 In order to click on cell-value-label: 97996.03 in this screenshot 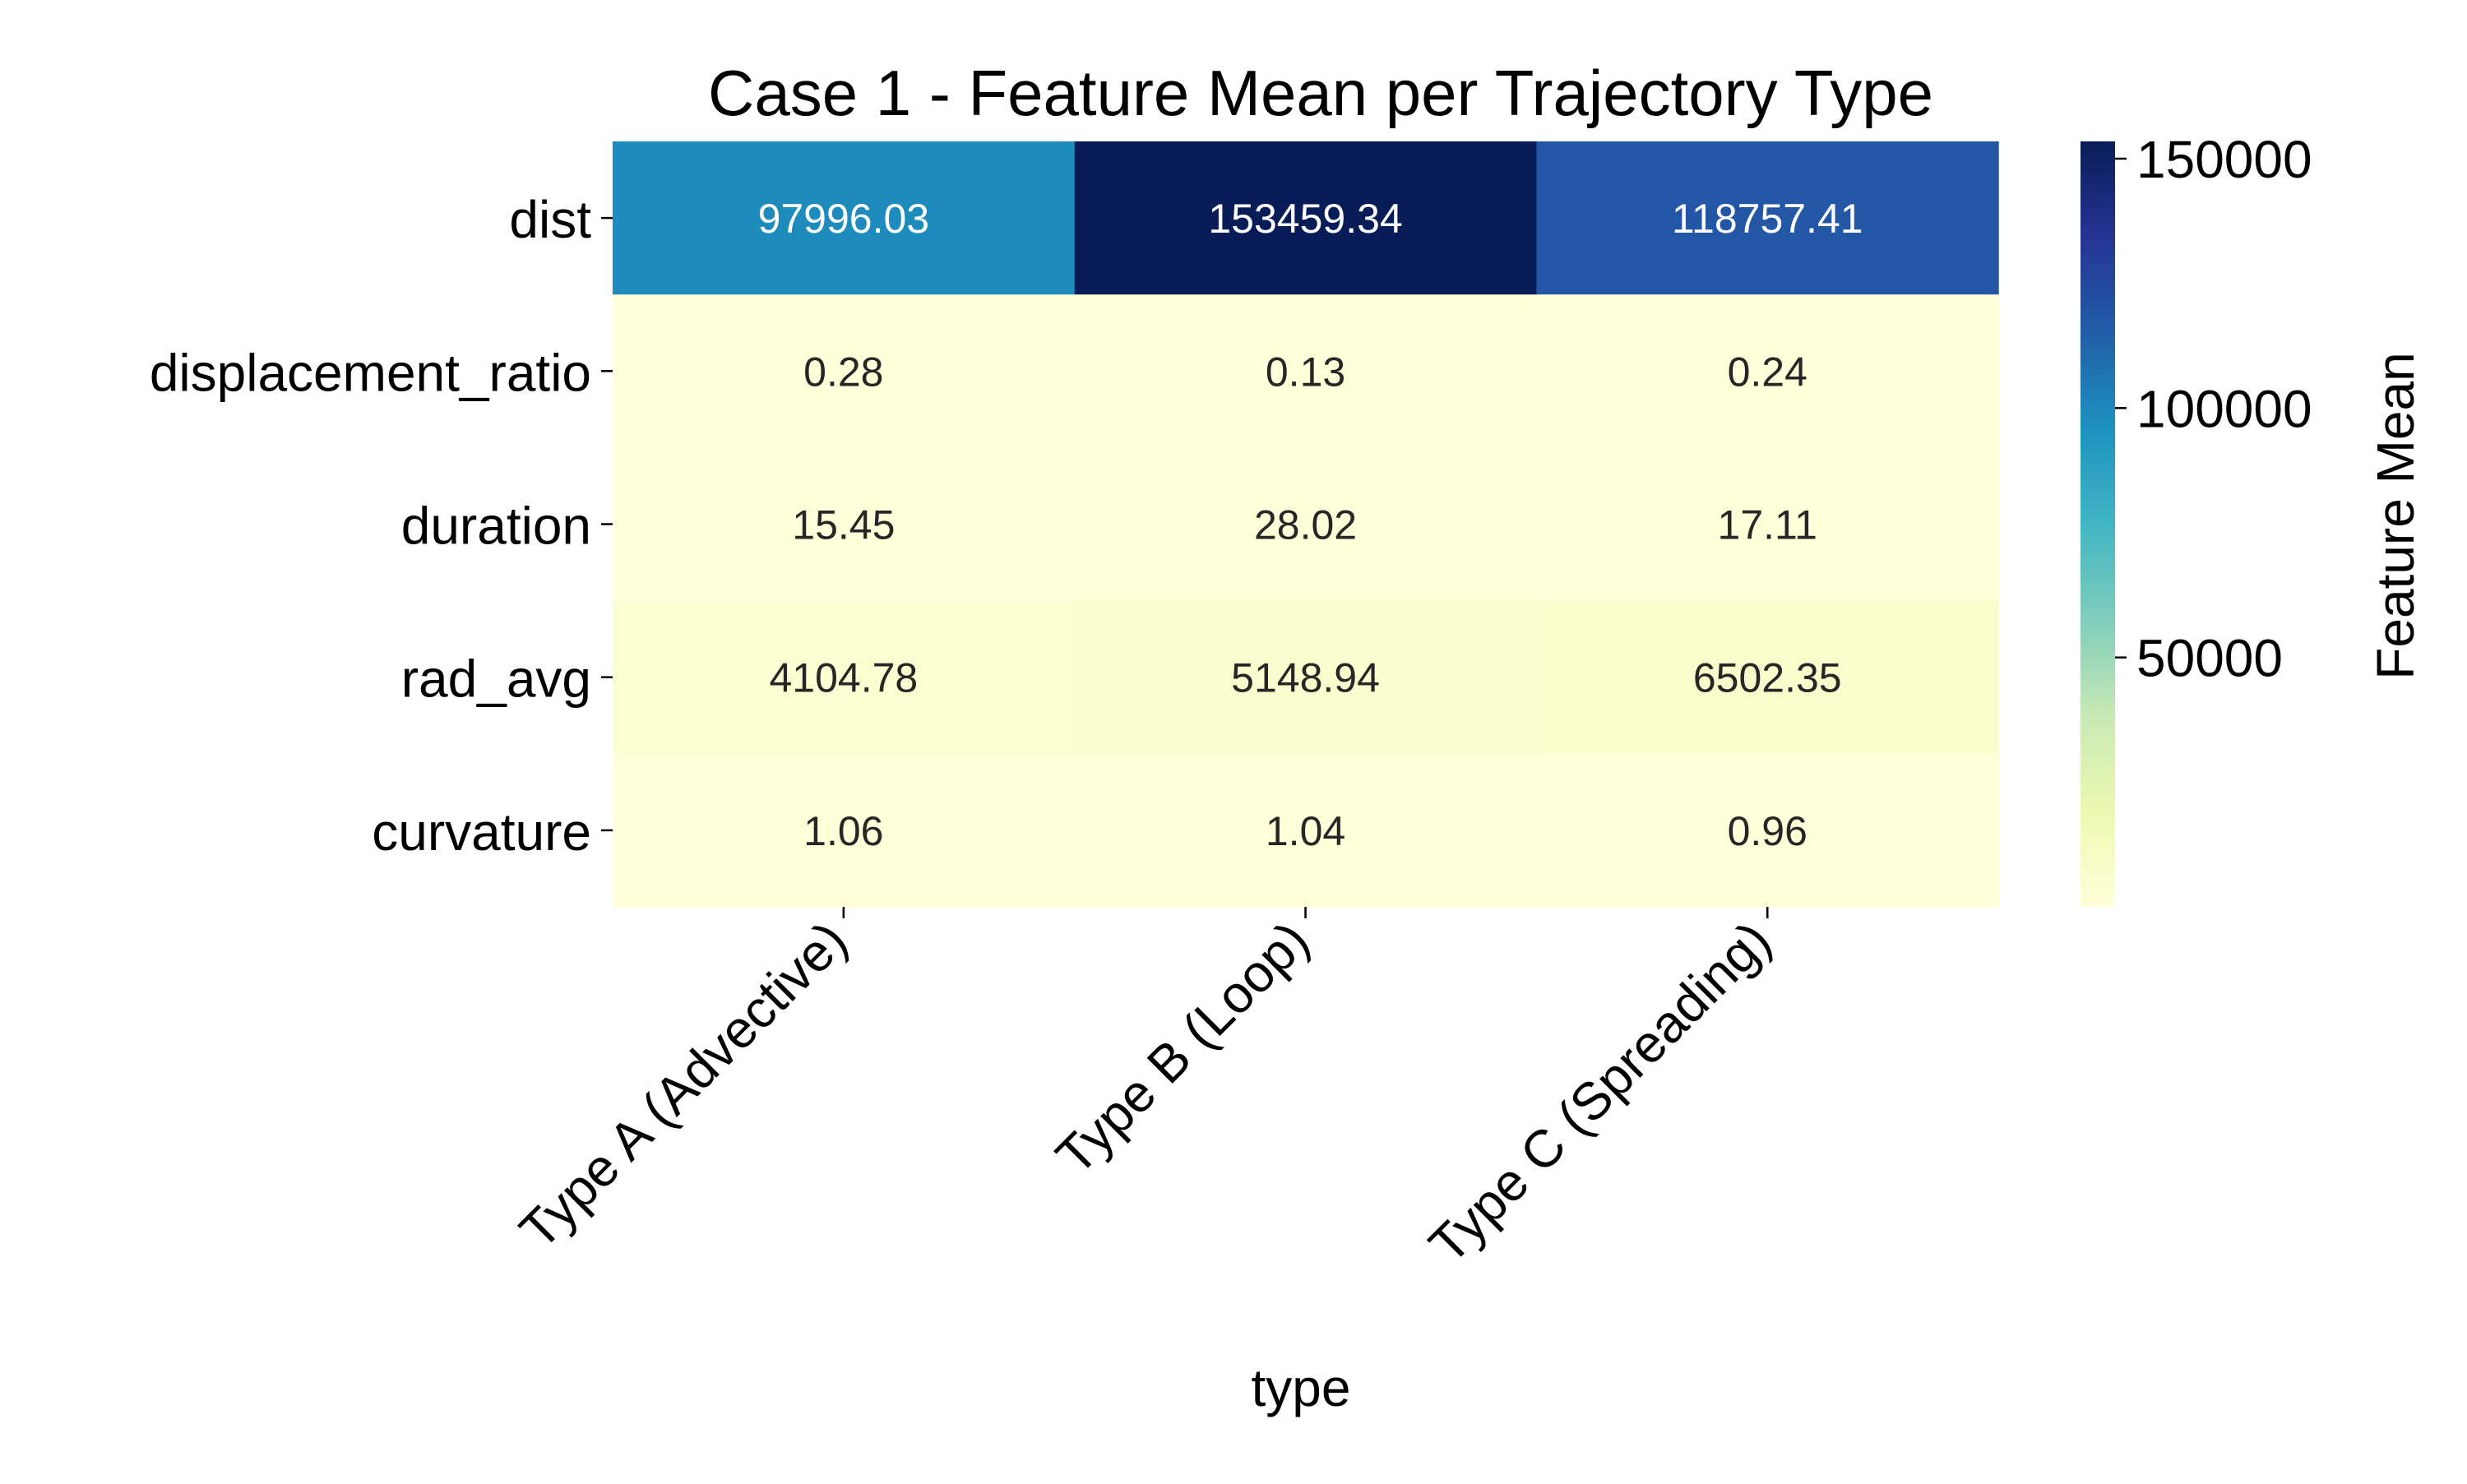, I will do `click(844, 219)`.